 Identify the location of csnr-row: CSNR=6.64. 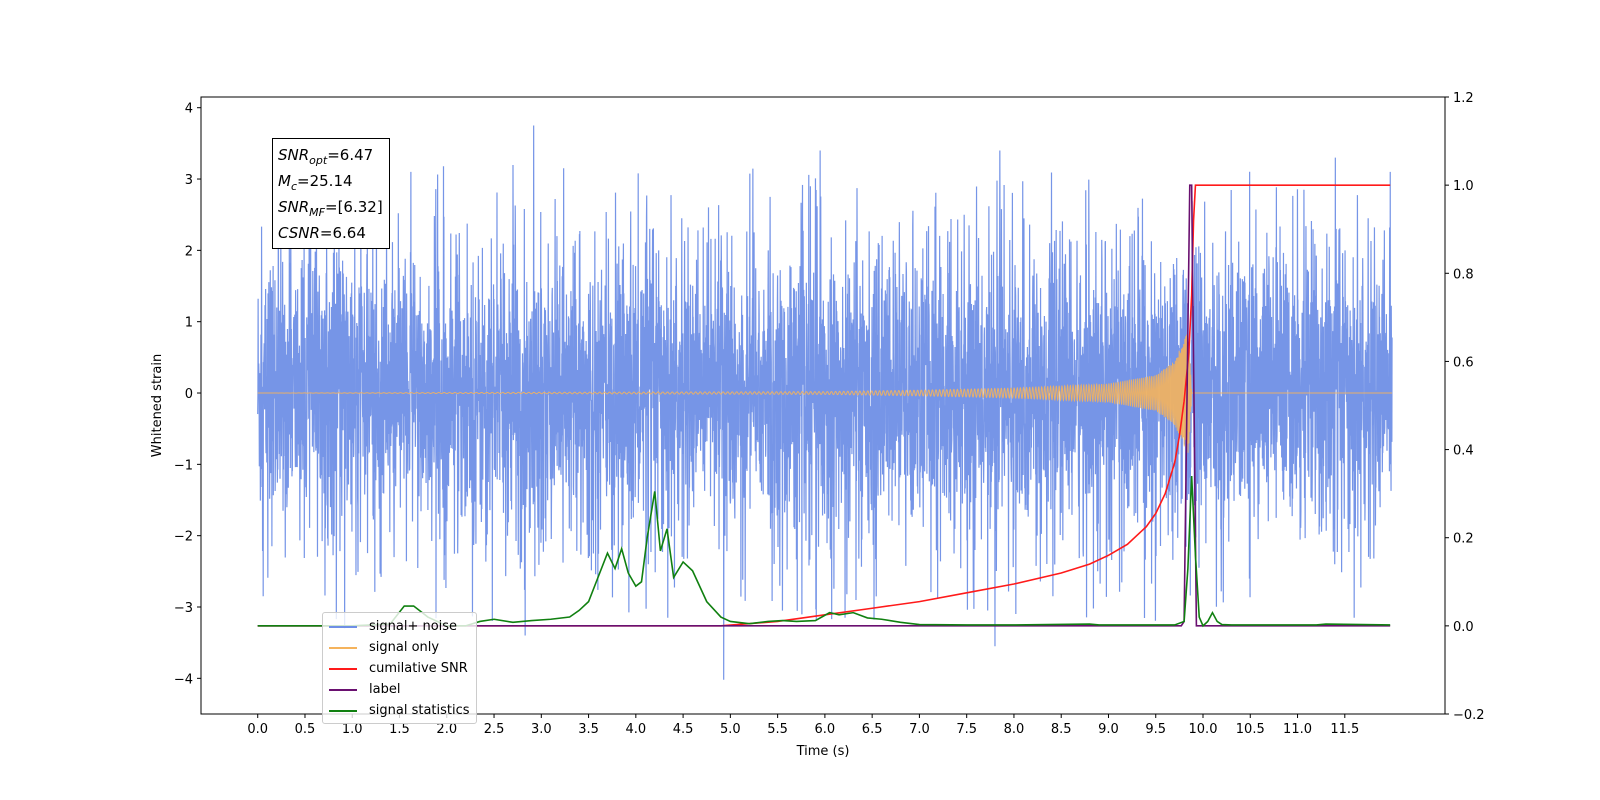
(322, 233).